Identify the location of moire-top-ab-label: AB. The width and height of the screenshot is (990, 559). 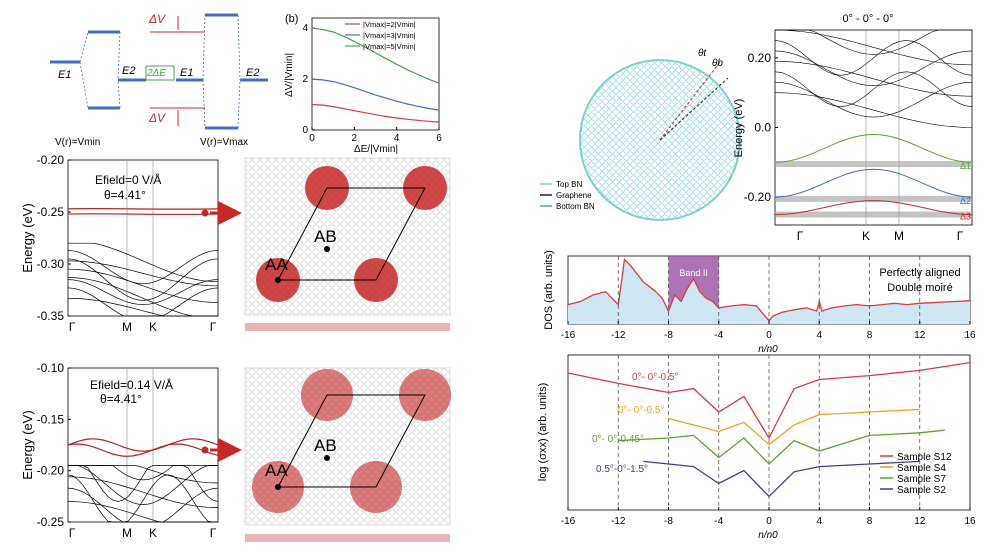
(325, 236).